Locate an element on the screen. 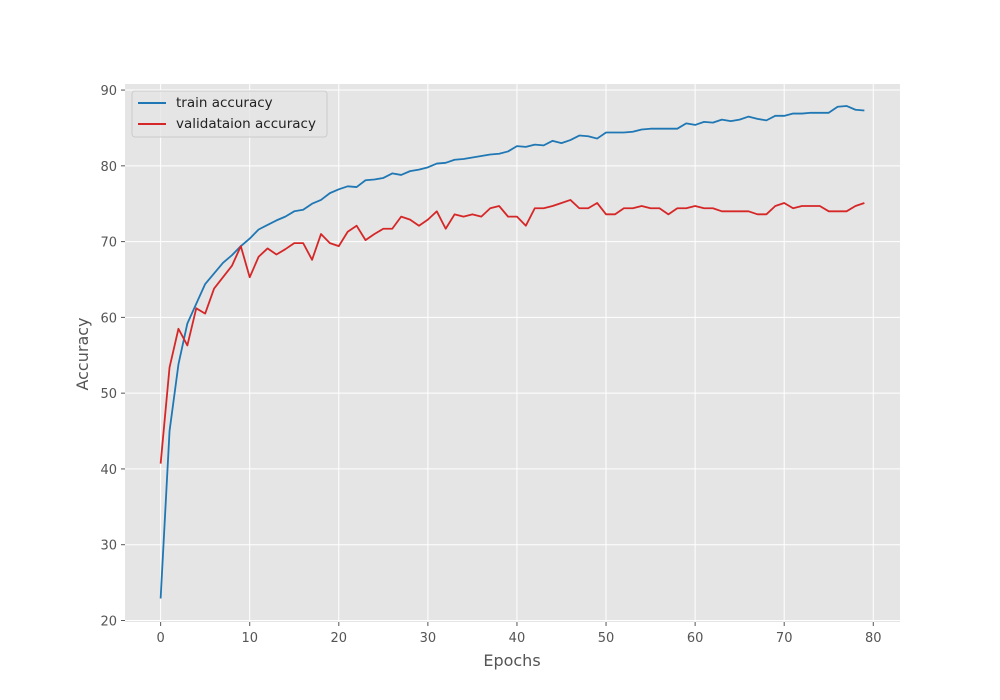 Image resolution: width=1000 pixels, height=700 pixels. y-tick-label: 90 is located at coordinates (108, 91).